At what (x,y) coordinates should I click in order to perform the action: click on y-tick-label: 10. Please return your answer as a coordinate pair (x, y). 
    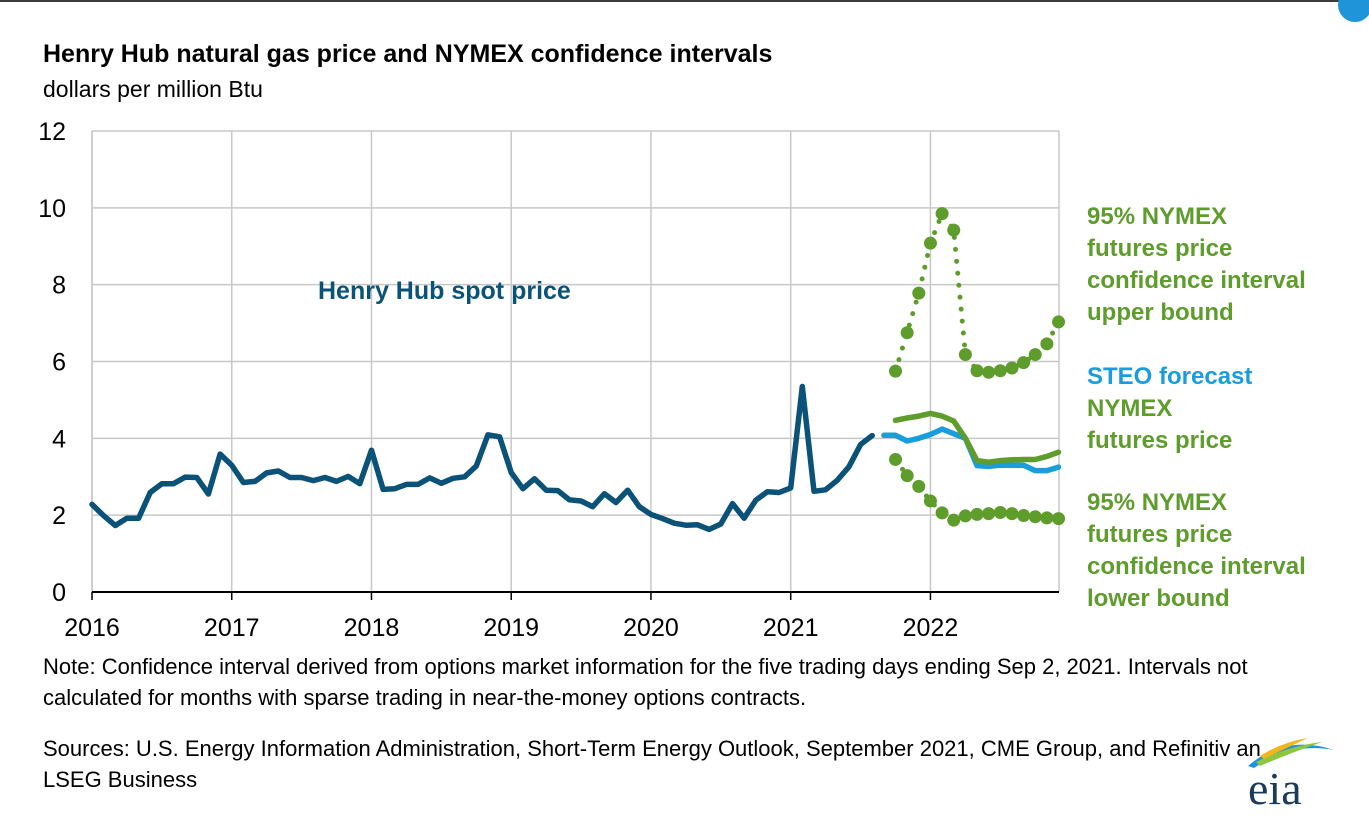
    Looking at the image, I should click on (52, 209).